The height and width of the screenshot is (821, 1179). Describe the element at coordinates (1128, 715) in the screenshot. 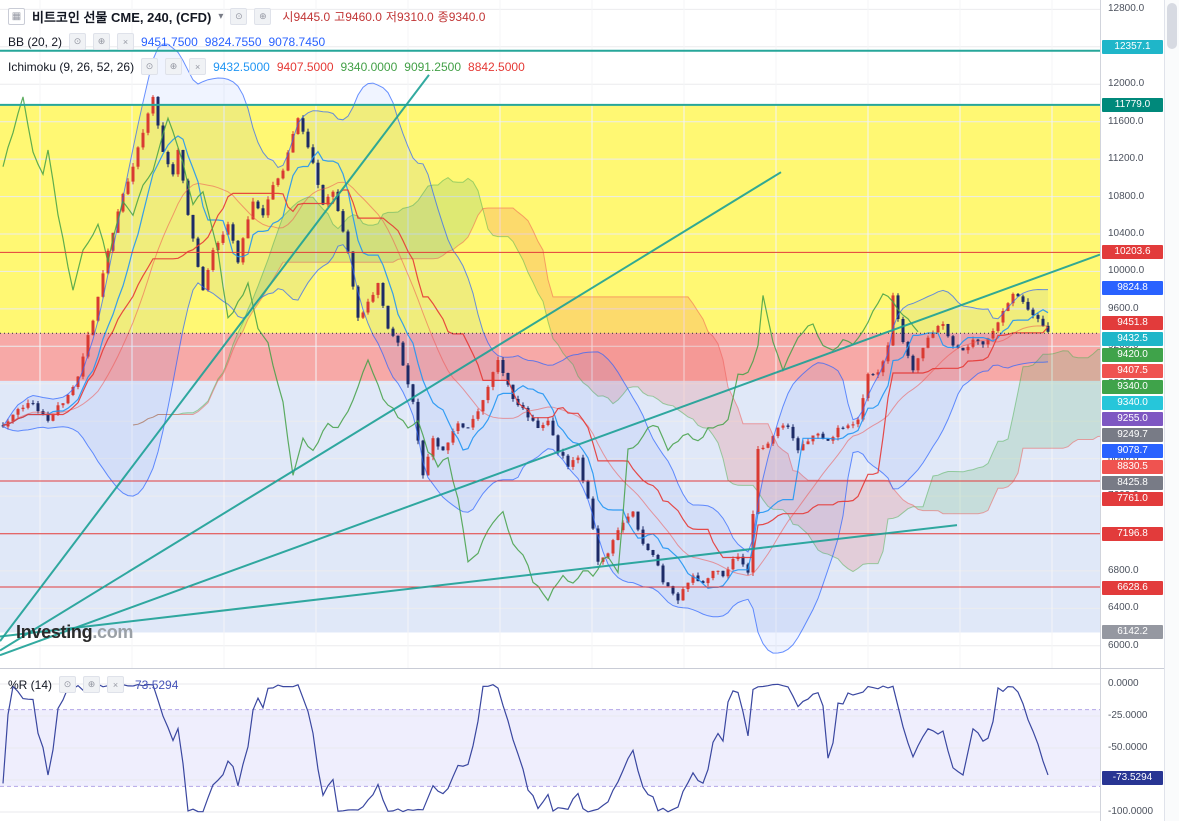

I see `oscillator-tick: -25.0000` at that location.